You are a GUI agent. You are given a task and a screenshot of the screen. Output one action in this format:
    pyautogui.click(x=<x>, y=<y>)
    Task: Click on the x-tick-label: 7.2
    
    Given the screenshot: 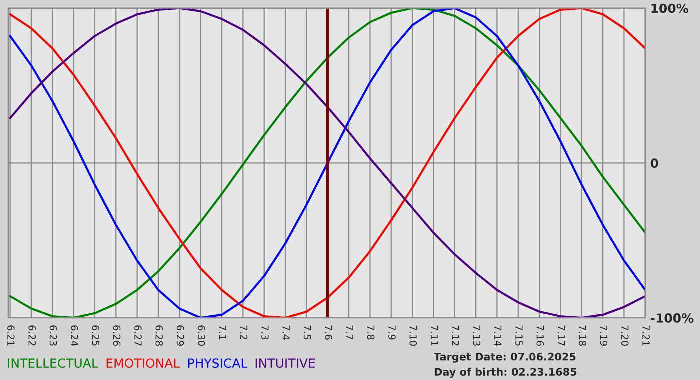 What is the action you would take?
    pyautogui.click(x=244, y=333)
    